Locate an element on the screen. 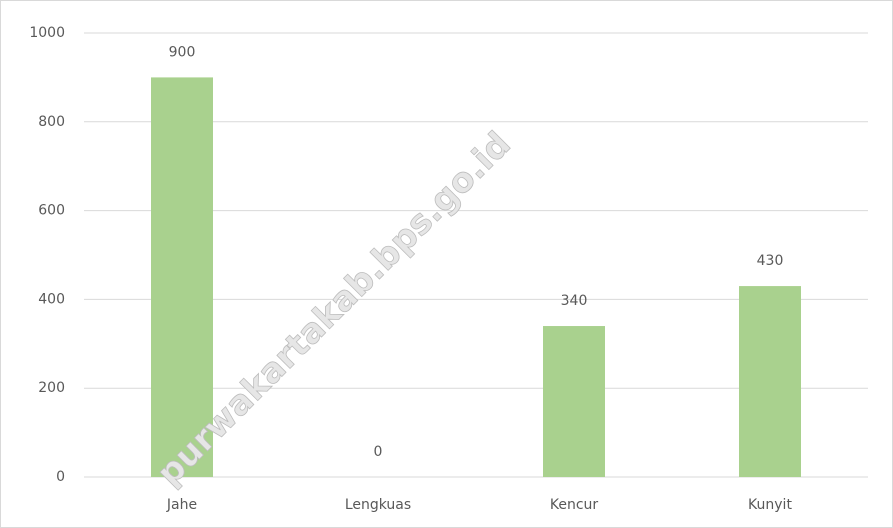  data-label: 340 is located at coordinates (574, 301).